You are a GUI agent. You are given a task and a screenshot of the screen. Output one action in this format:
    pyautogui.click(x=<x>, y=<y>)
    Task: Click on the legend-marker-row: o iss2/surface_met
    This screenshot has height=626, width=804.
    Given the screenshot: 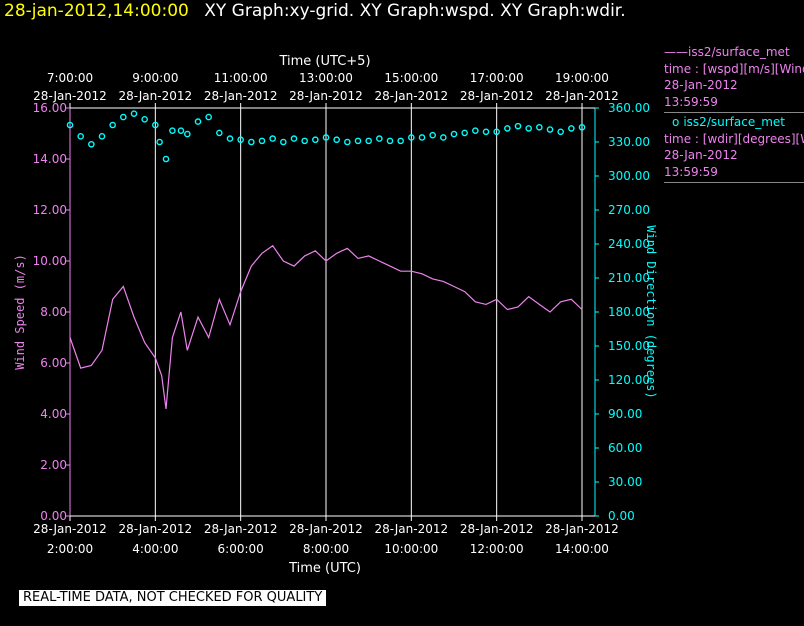 What is the action you would take?
    pyautogui.click(x=734, y=122)
    